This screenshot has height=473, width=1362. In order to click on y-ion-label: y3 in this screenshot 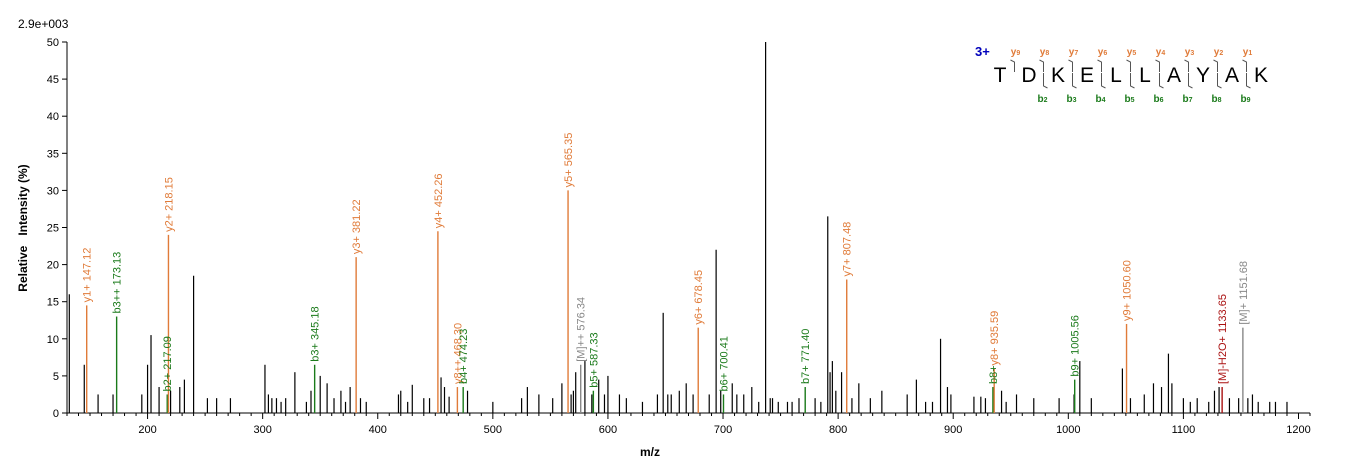, I will do `click(1190, 52)`.